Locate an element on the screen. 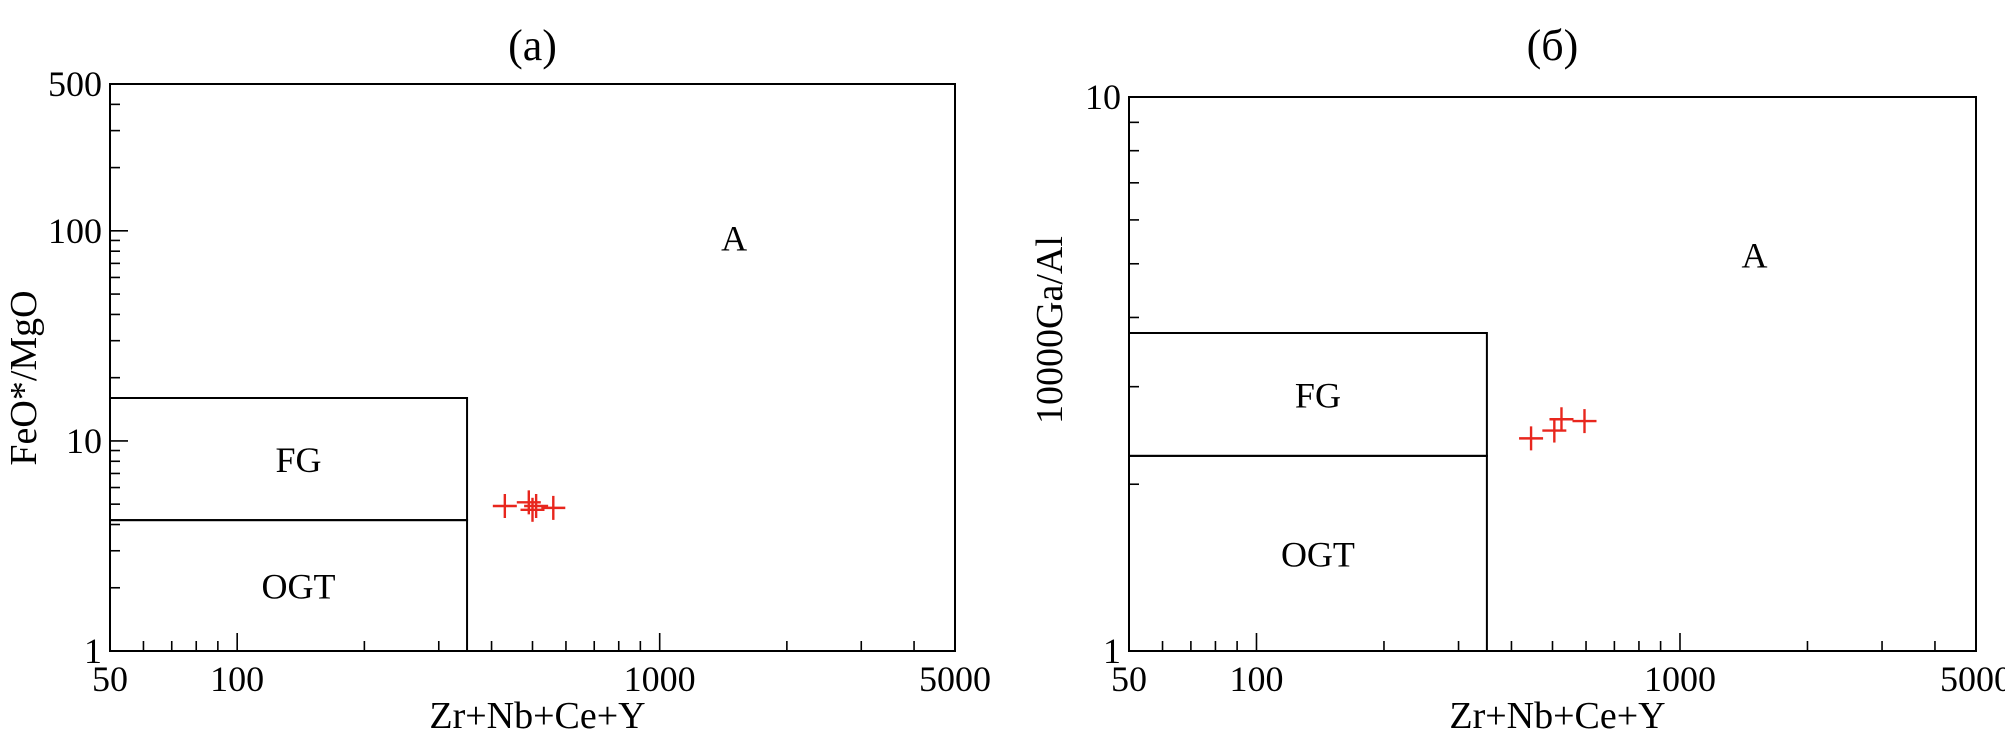 The image size is (2005, 749). chart-b-y-tick-label: 1 is located at coordinates (1112, 651).